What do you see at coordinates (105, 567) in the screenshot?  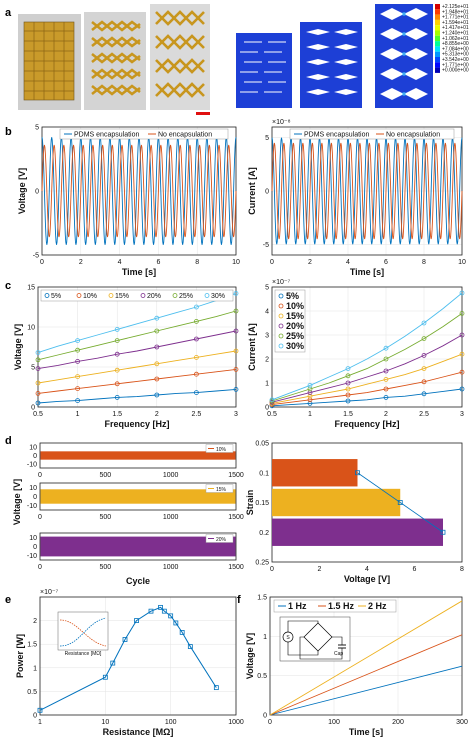 I see `x-tick-label: 500` at bounding box center [105, 567].